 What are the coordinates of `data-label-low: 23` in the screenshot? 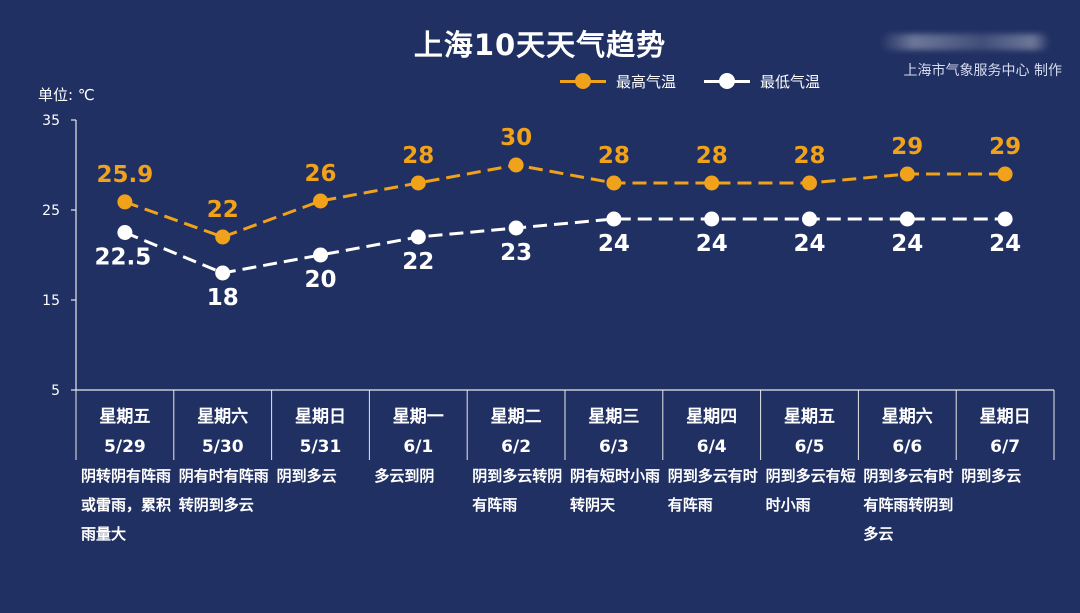 It's located at (516, 253).